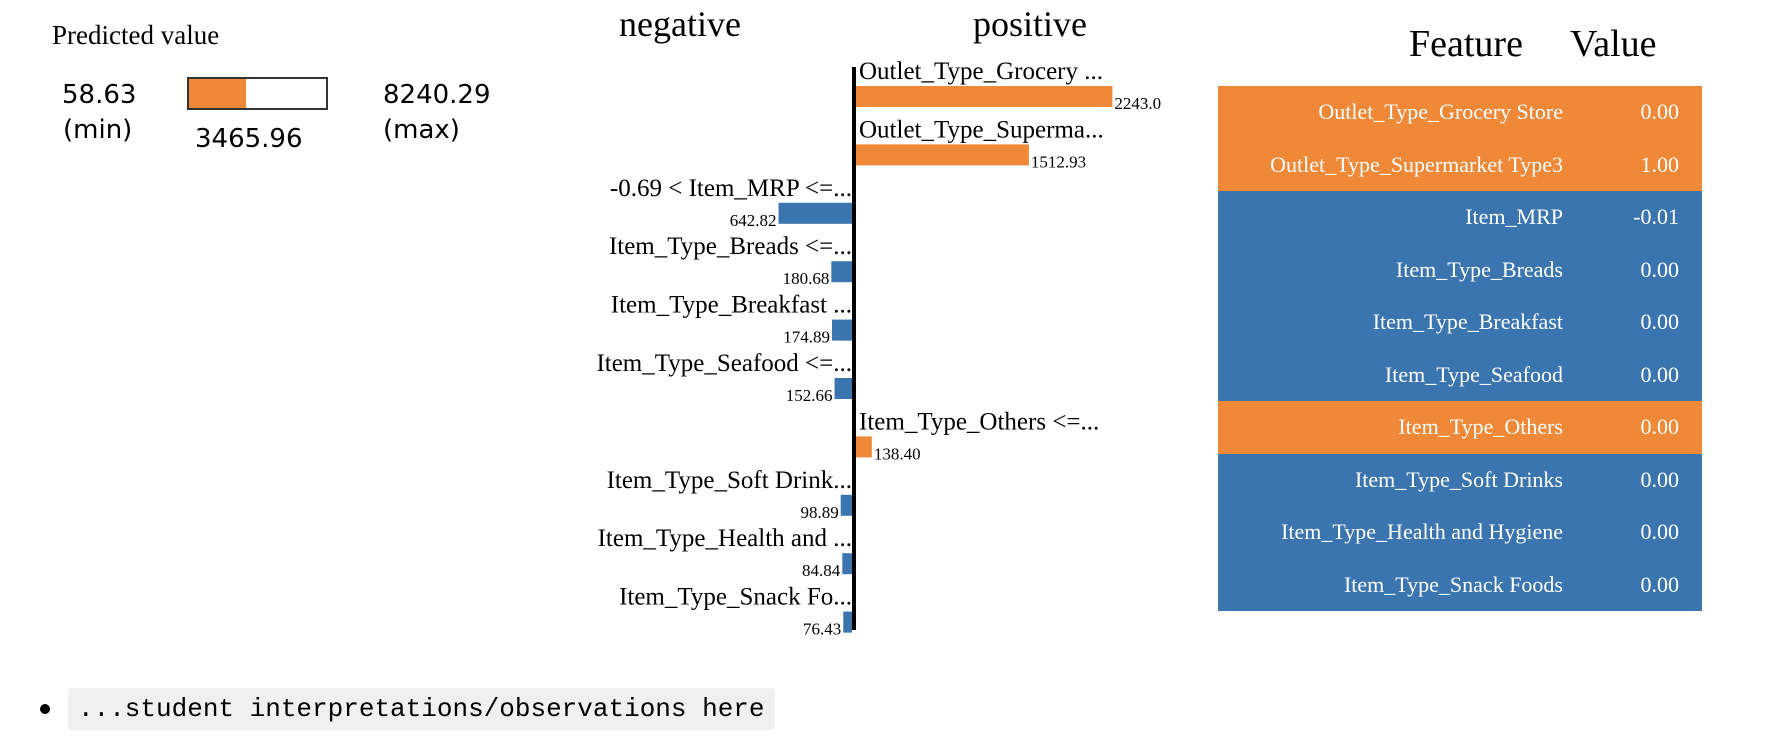 The height and width of the screenshot is (756, 1776). I want to click on feature-cell: Item_Type_Others, so click(1480, 427).